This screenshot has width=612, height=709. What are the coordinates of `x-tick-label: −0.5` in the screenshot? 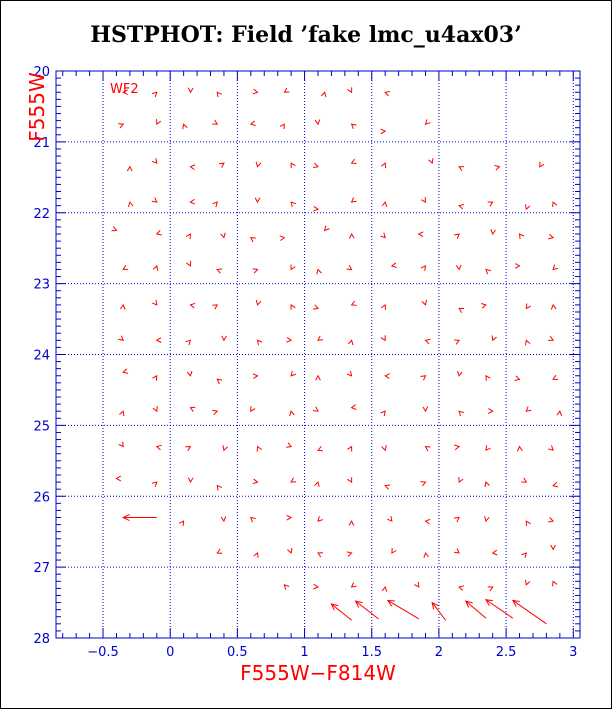 It's located at (103, 652).